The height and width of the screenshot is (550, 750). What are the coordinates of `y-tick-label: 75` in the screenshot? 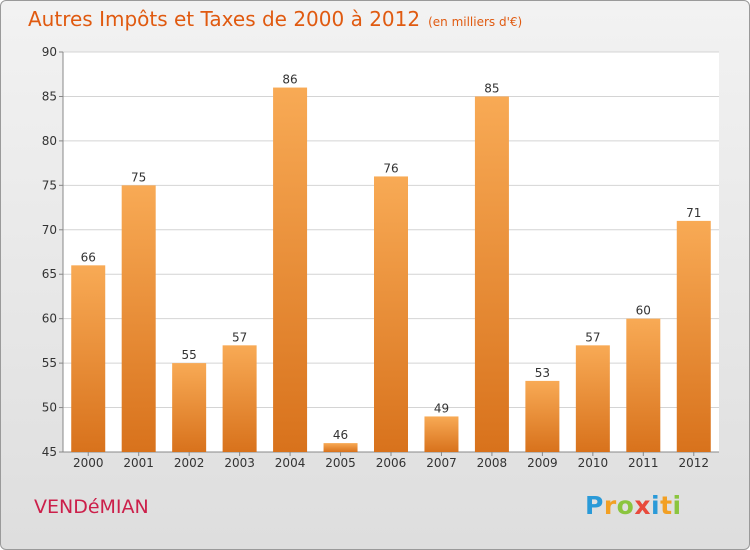 It's located at (49, 185).